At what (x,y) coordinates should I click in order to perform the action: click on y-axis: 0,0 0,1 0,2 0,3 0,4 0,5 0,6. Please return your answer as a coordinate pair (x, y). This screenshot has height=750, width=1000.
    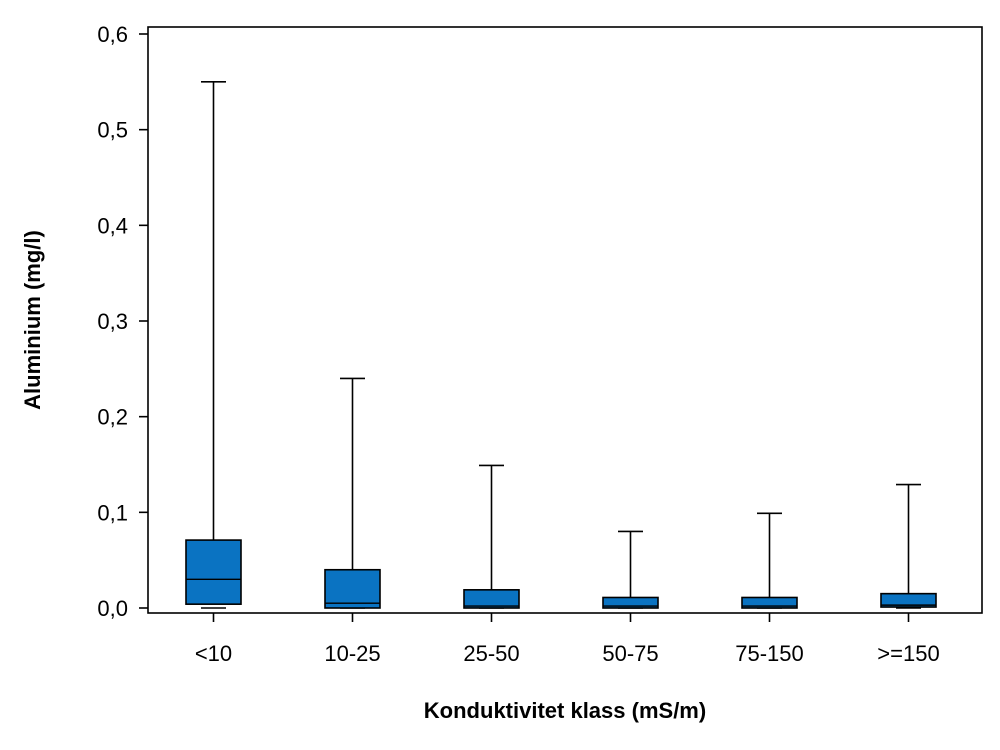
    Looking at the image, I should click on (122, 321).